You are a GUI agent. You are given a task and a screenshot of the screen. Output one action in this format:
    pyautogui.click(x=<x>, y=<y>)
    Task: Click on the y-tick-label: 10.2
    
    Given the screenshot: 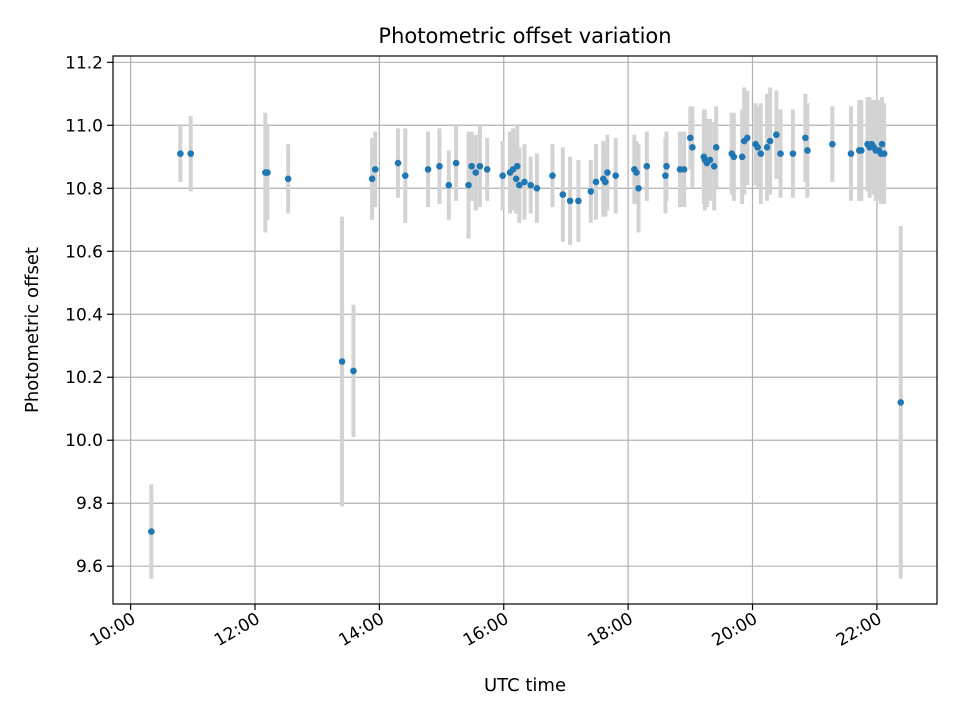 What is the action you would take?
    pyautogui.click(x=84, y=378)
    